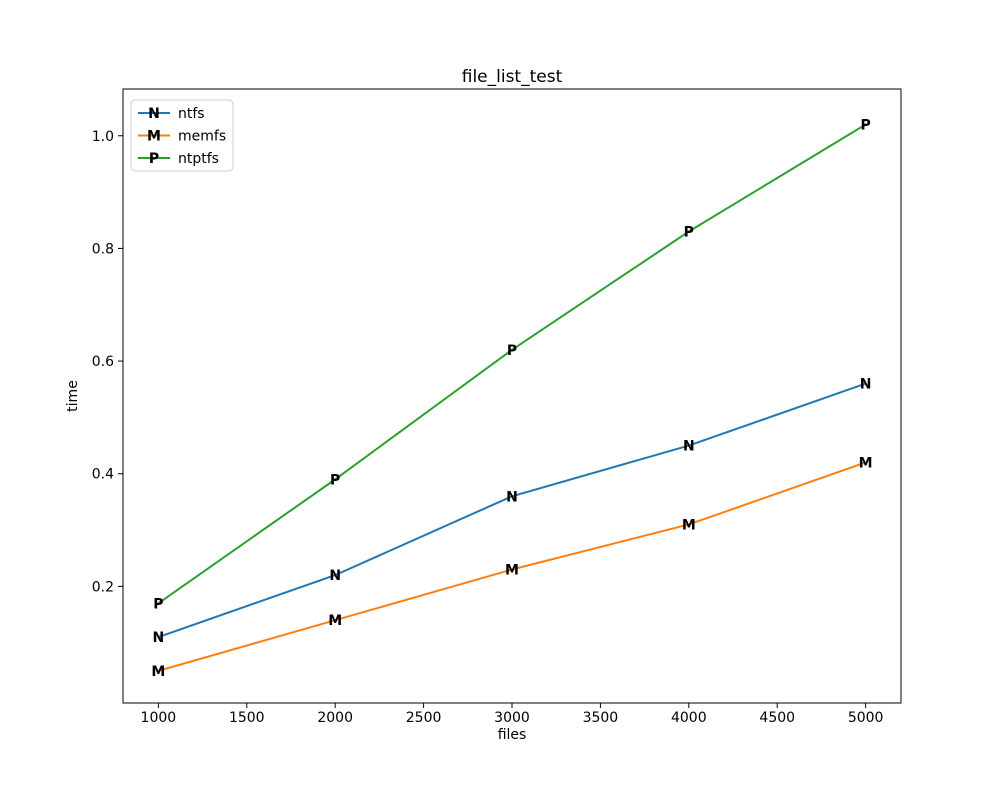 The image size is (1000, 800). What do you see at coordinates (191, 114) in the screenshot?
I see `legend-label-ntfs: ntfs` at bounding box center [191, 114].